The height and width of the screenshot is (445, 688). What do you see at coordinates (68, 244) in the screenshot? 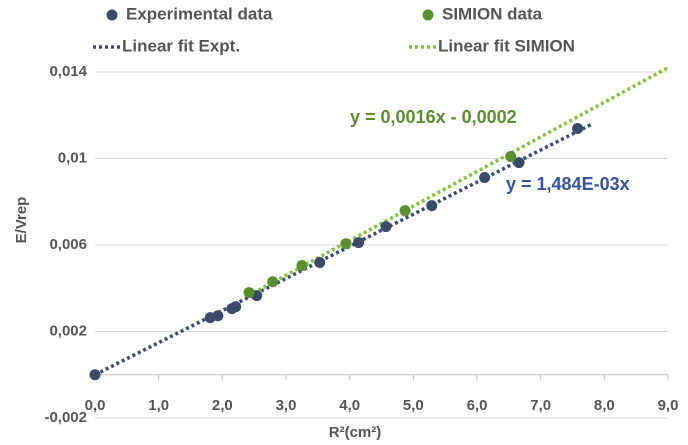
I see `y-tick-label: 0,006` at bounding box center [68, 244].